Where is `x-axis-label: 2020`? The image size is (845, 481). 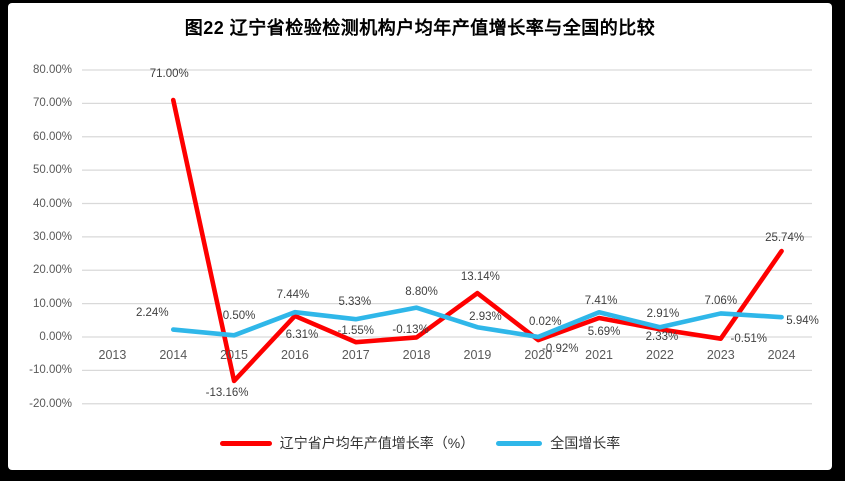 x-axis-label: 2020 is located at coordinates (538, 355).